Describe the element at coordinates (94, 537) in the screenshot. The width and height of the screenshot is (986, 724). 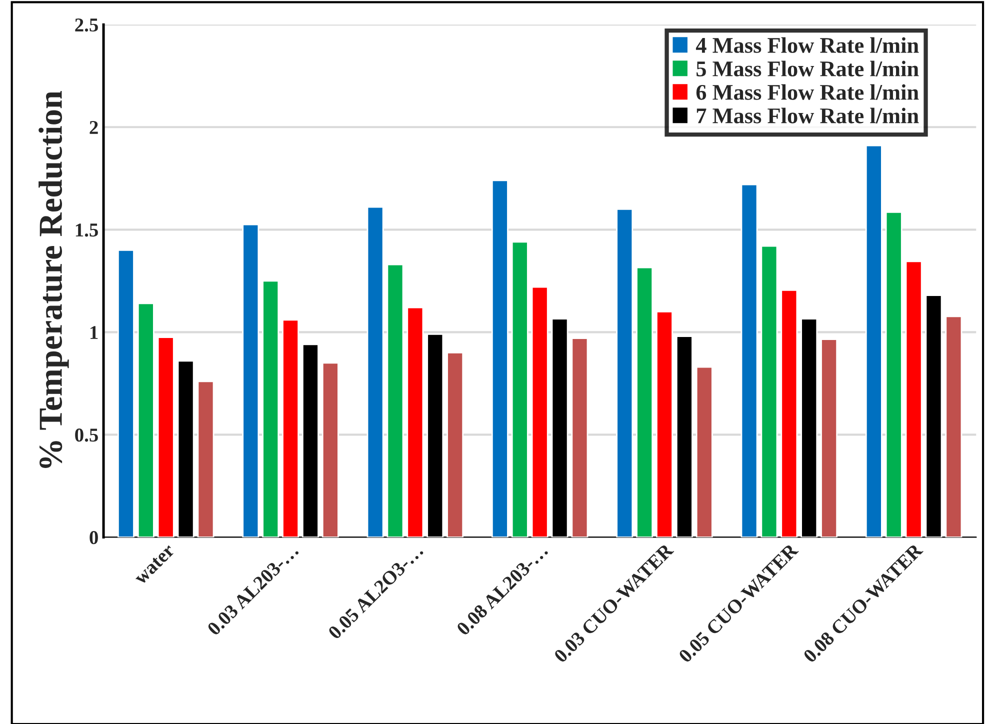
I see `y-tick-label: 0` at that location.